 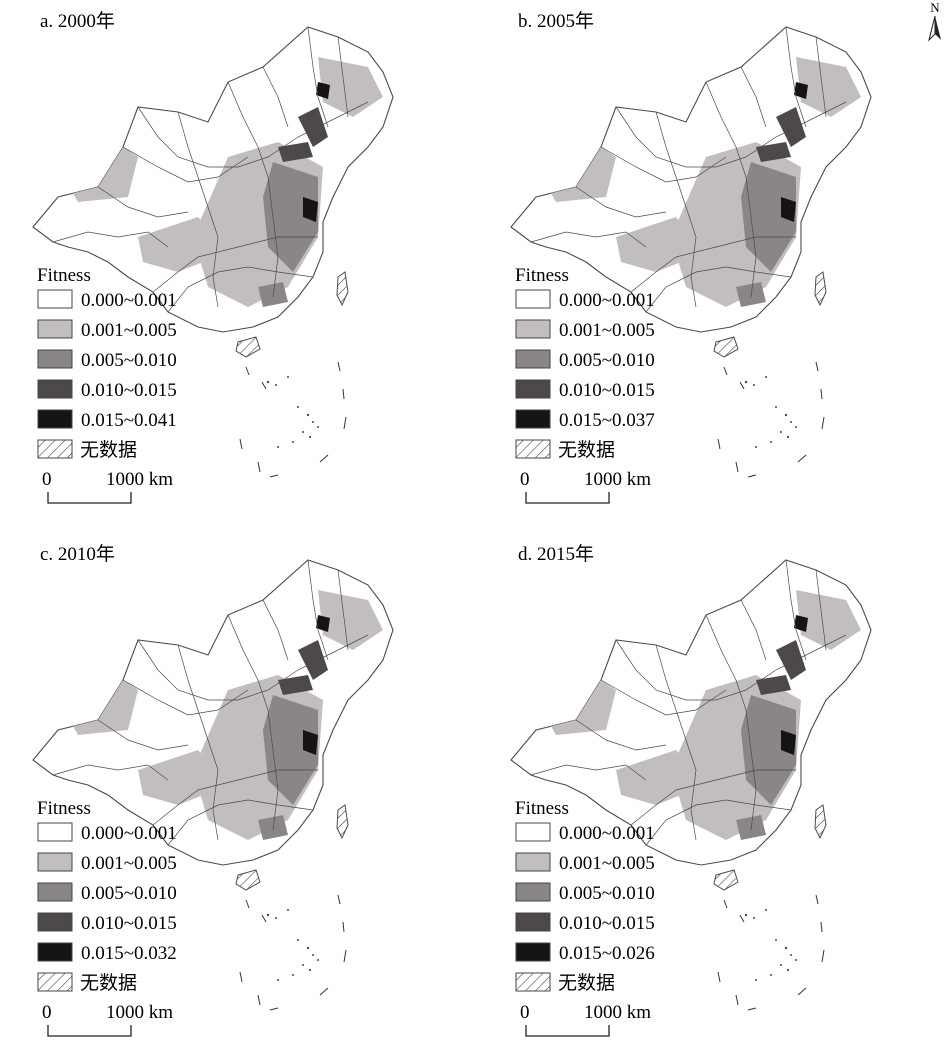 What do you see at coordinates (607, 953) in the screenshot?
I see `legend-label: 0.015~0.026` at bounding box center [607, 953].